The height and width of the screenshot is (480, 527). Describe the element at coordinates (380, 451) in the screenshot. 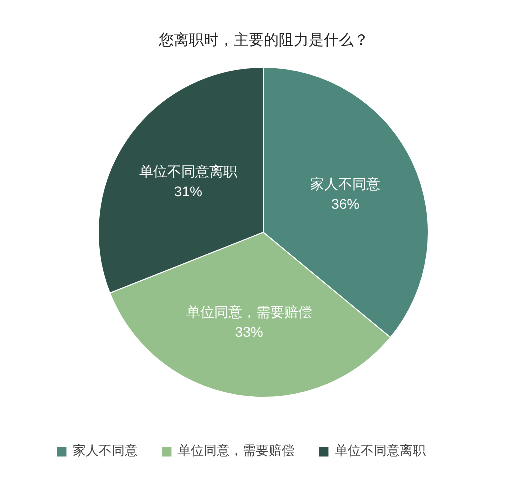

I see `legend-label: 单位不同意离职` at that location.